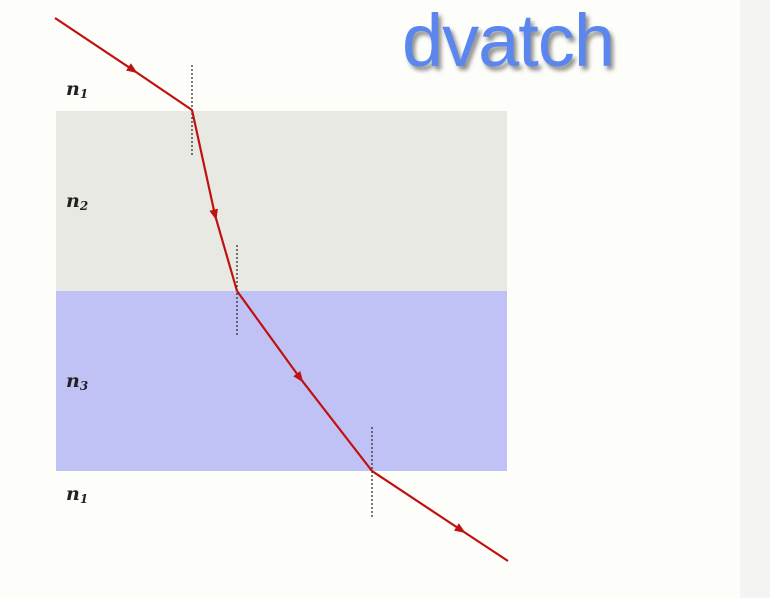  I want to click on label-n1-top: n1, so click(77, 89).